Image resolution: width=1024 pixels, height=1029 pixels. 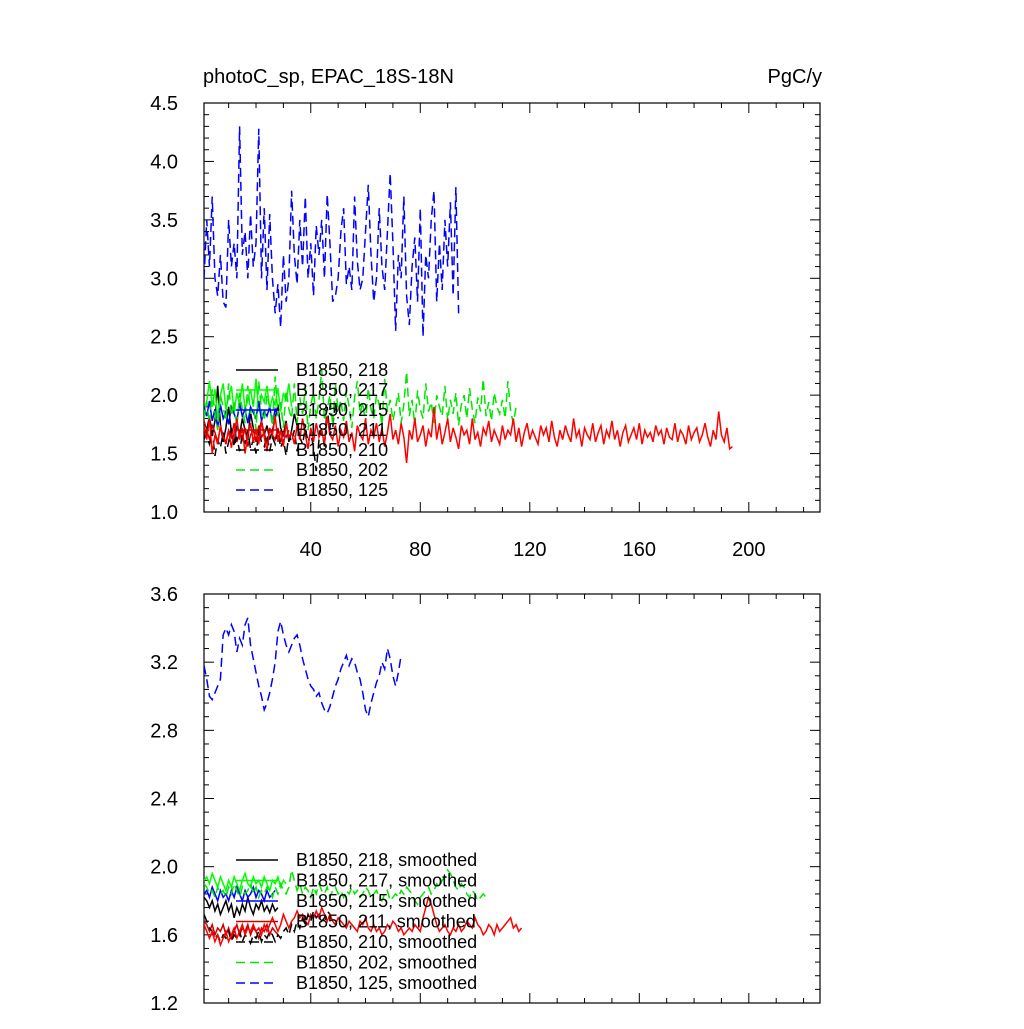 What do you see at coordinates (328, 77) in the screenshot?
I see `chart-title: photoC_sp, EPAC_18S-18N` at bounding box center [328, 77].